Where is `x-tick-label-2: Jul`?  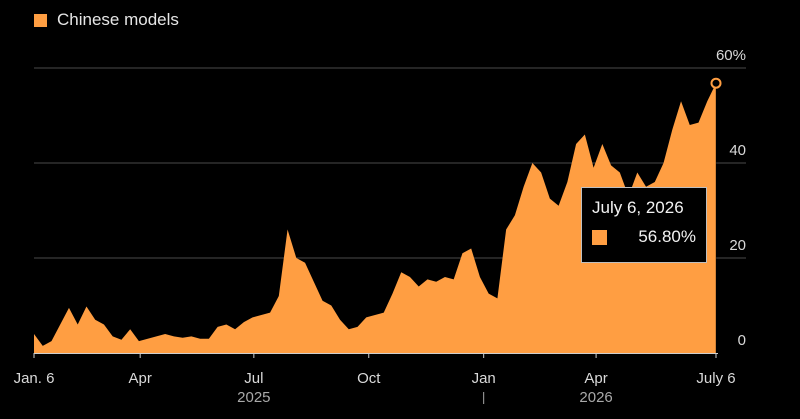
x-tick-label-2: Jul is located at coordinates (253, 378).